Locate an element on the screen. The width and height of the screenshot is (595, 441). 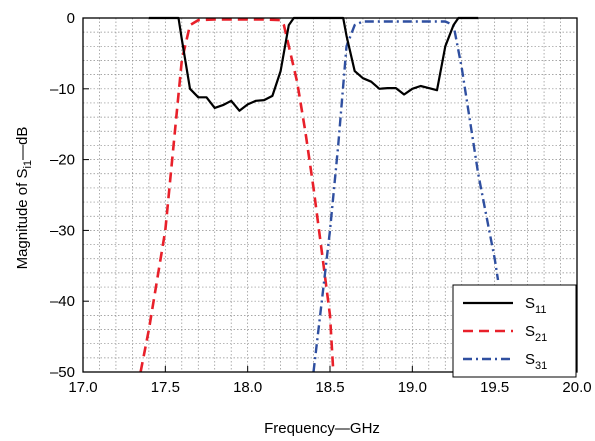
y-tick-label: –20 is located at coordinates (62, 160).